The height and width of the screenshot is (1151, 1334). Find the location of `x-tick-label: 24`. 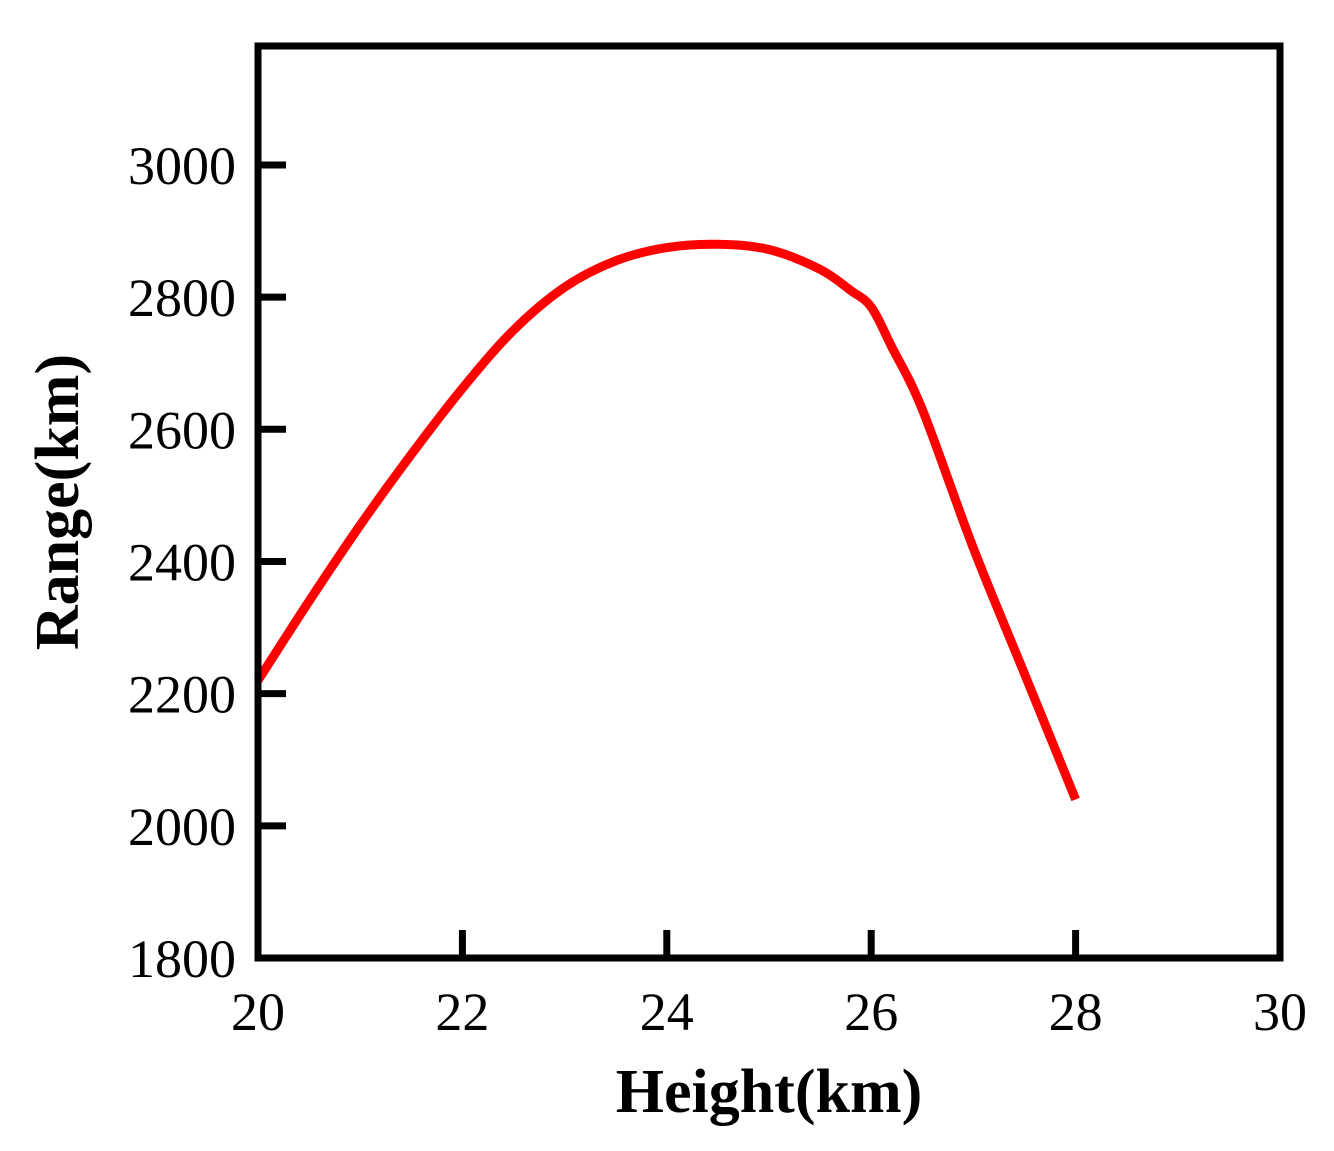

x-tick-label: 24 is located at coordinates (667, 1012).